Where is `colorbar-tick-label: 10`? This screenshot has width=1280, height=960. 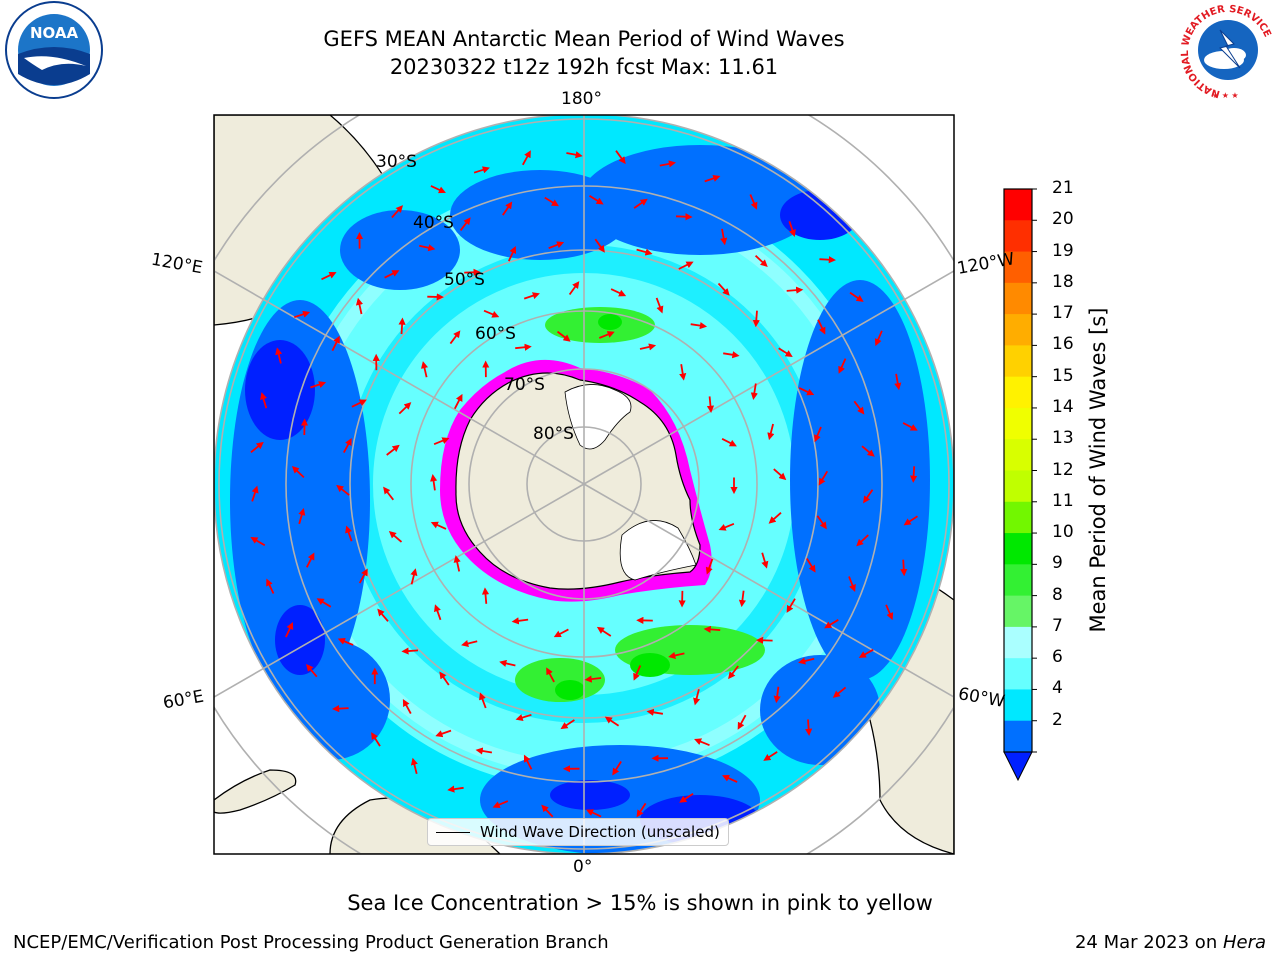 colorbar-tick-label: 10 is located at coordinates (1063, 532).